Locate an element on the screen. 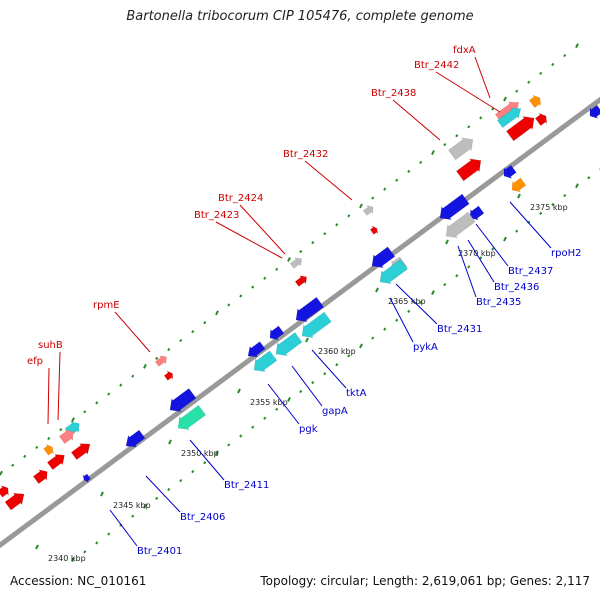  gene-tktA is located at coordinates (316, 324).